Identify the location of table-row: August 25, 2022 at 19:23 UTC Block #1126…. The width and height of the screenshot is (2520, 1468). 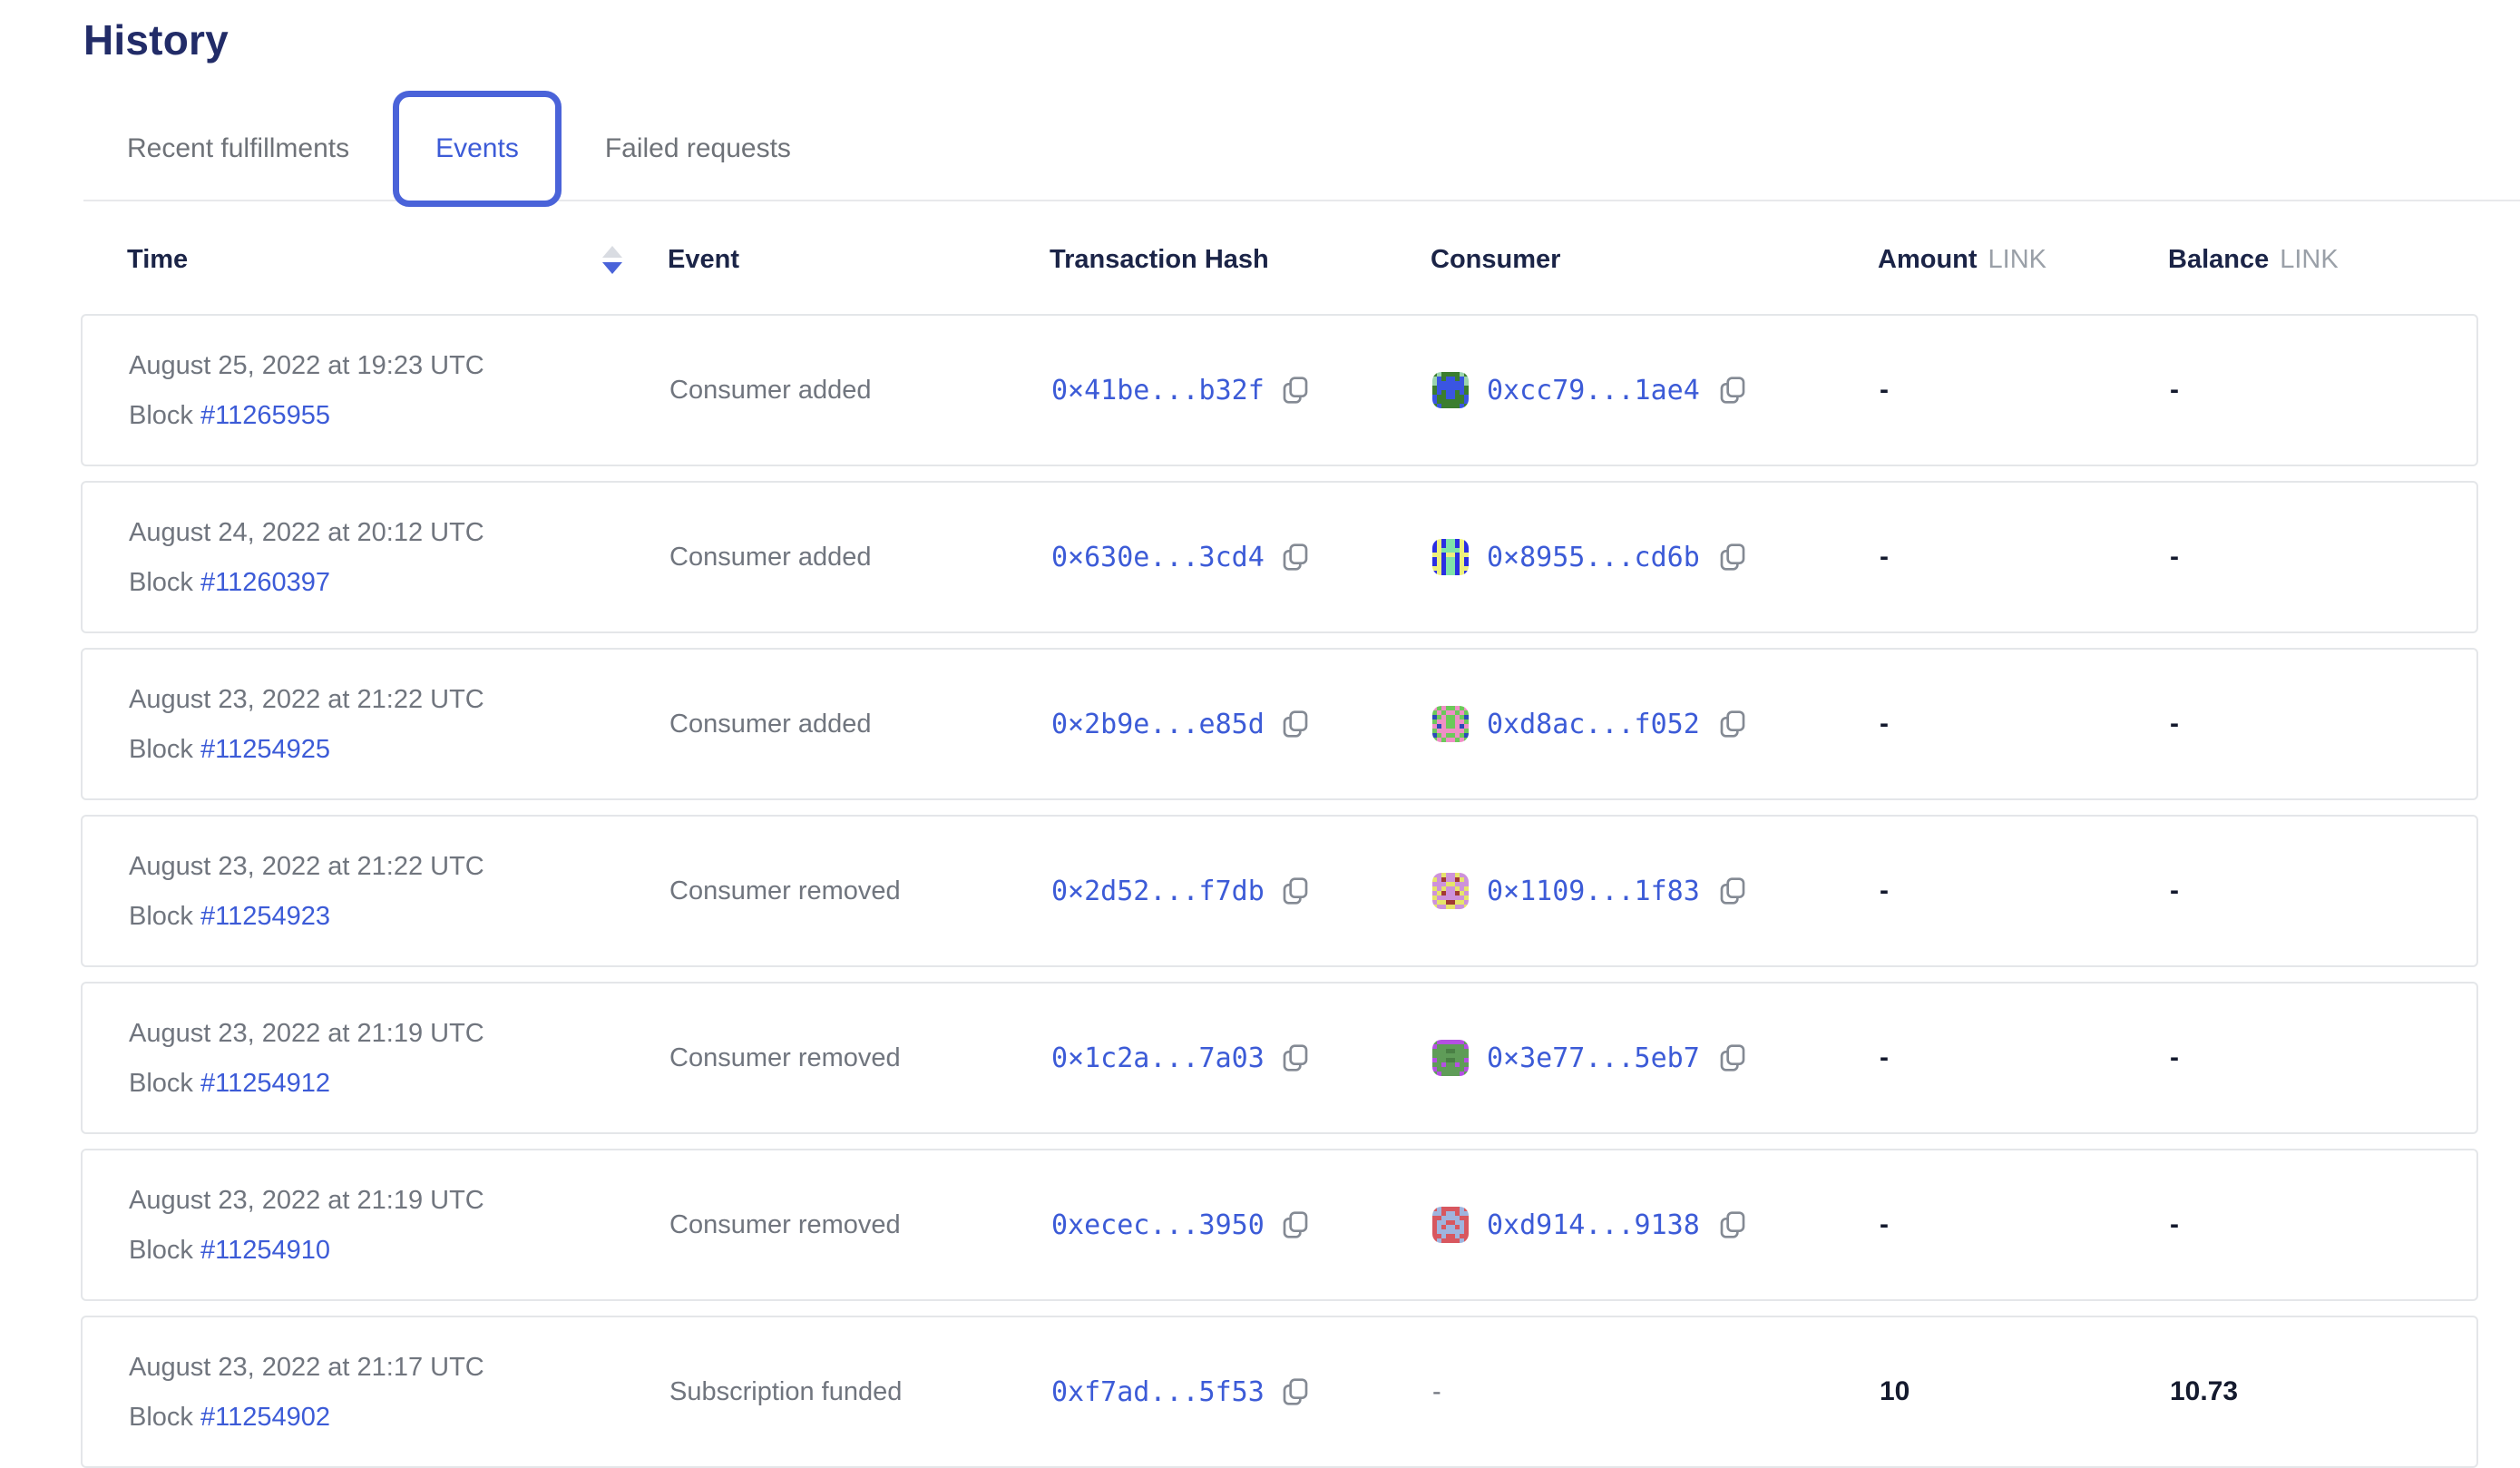
(1279, 390).